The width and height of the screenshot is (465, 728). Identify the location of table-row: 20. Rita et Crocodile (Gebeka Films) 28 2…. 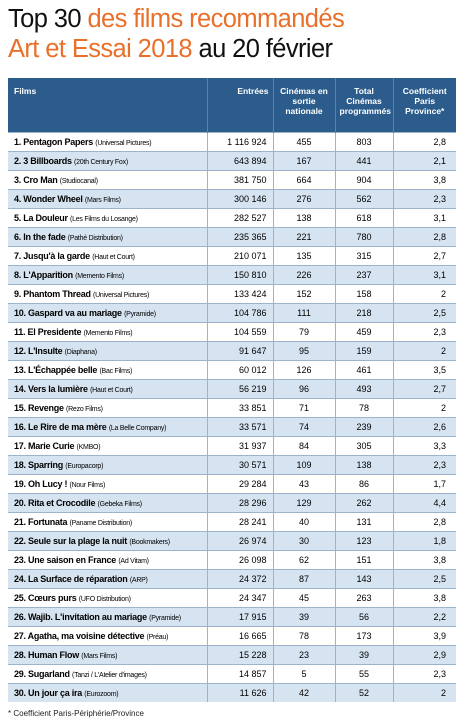
(232, 503).